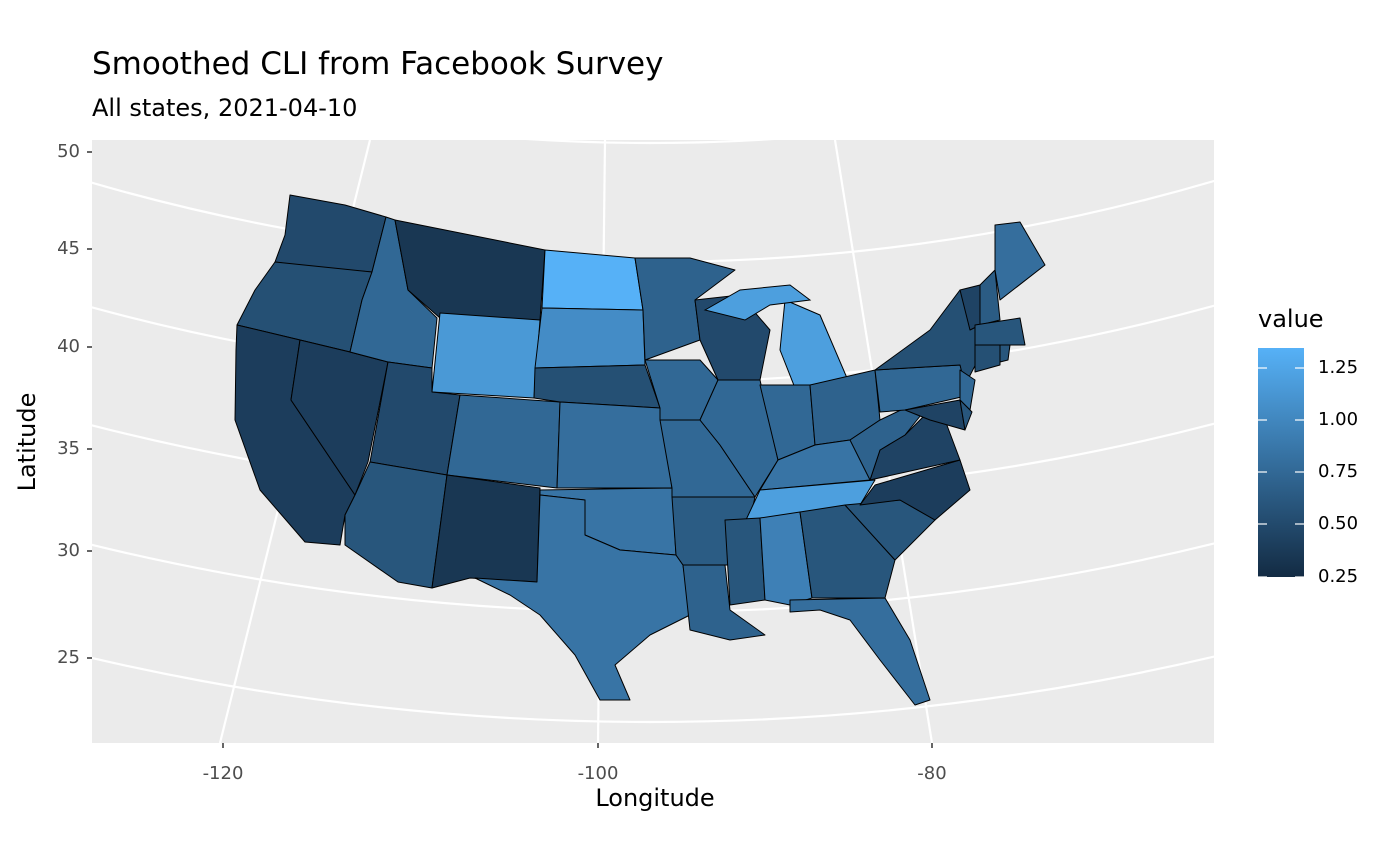  I want to click on state-ms, so click(745, 561).